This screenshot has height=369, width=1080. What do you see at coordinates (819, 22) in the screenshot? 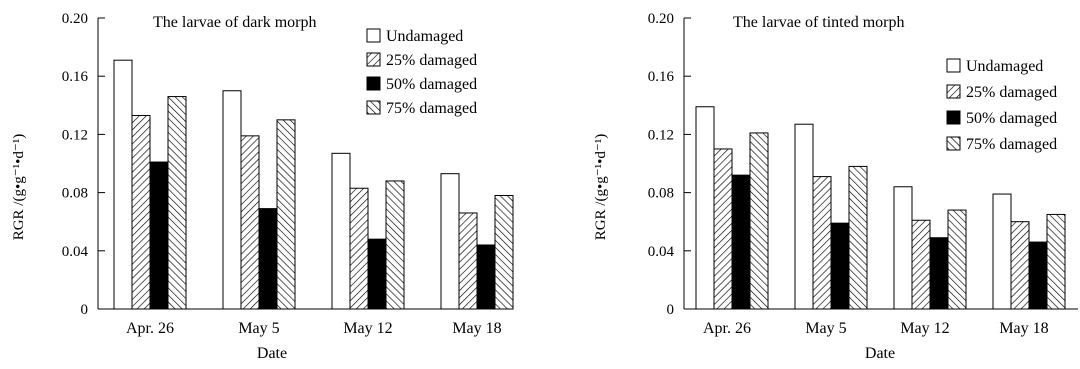
I see `chart-title: The larvae of tinted morph` at bounding box center [819, 22].